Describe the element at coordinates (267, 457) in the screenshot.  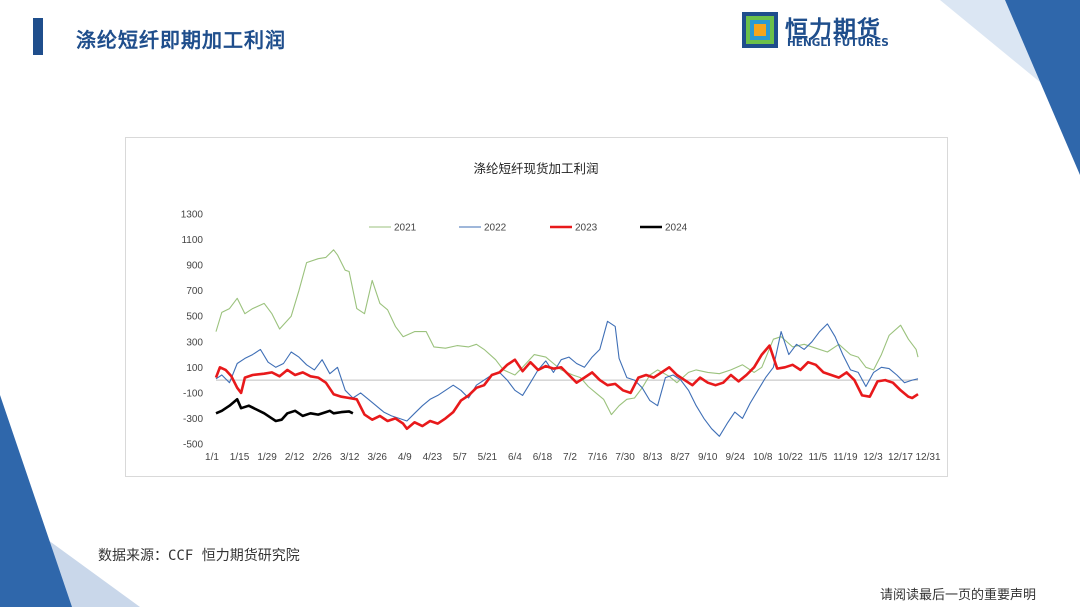
I see `x-tick-label: 1/29` at that location.